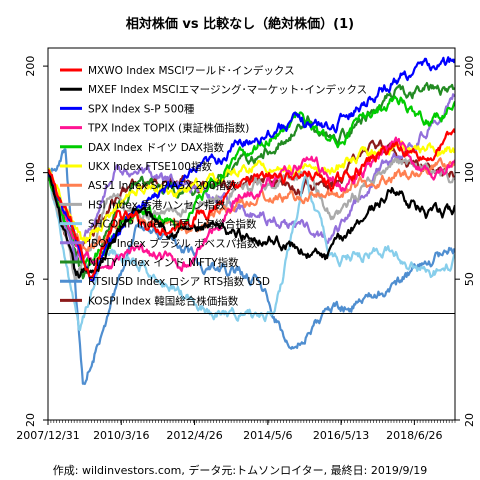 The height and width of the screenshot is (480, 480). I want to click on legend-label-0: MXWO Index MSCIワールド･インデックス, so click(191, 70).